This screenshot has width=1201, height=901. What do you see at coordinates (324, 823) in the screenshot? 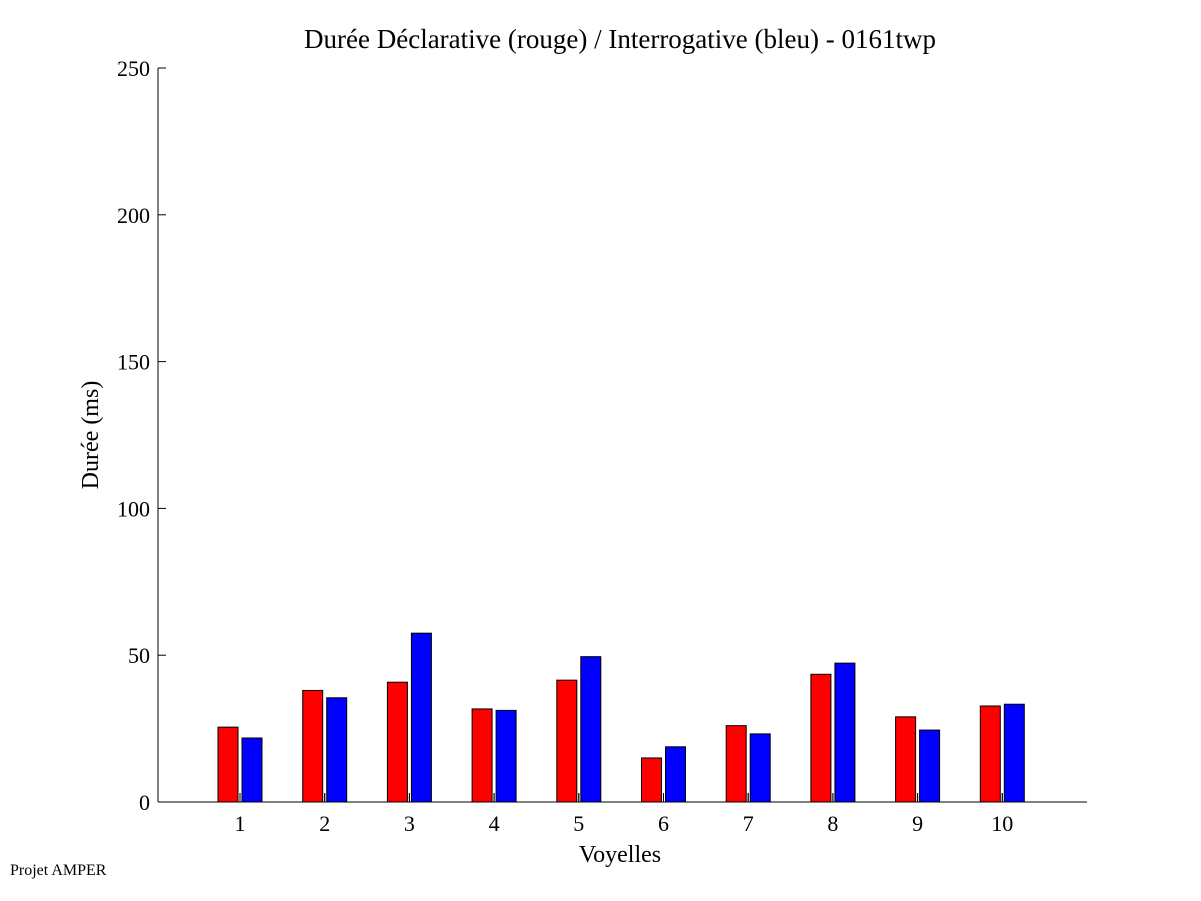
I see `x-tick-label: 2` at bounding box center [324, 823].